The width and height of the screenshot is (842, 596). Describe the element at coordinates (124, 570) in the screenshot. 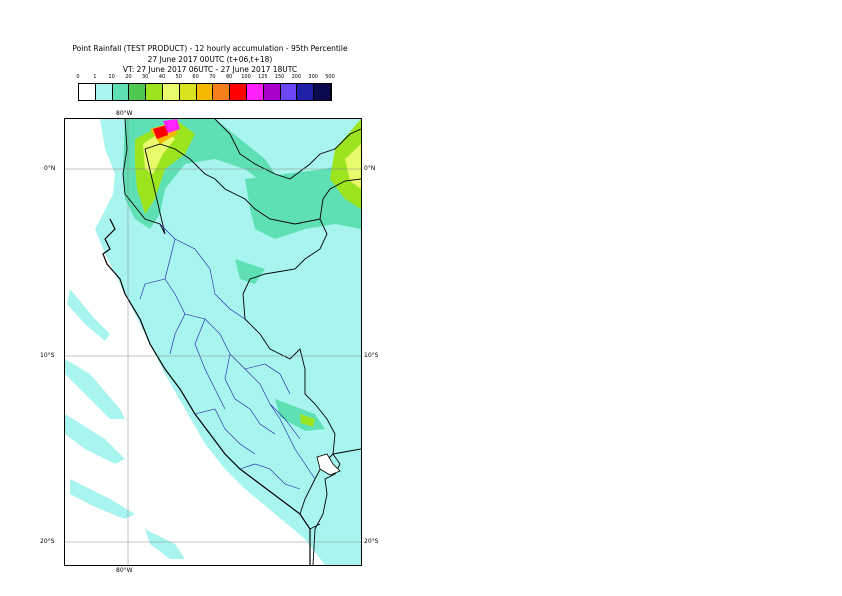

I see `lon-label-bottom: 80°W` at that location.